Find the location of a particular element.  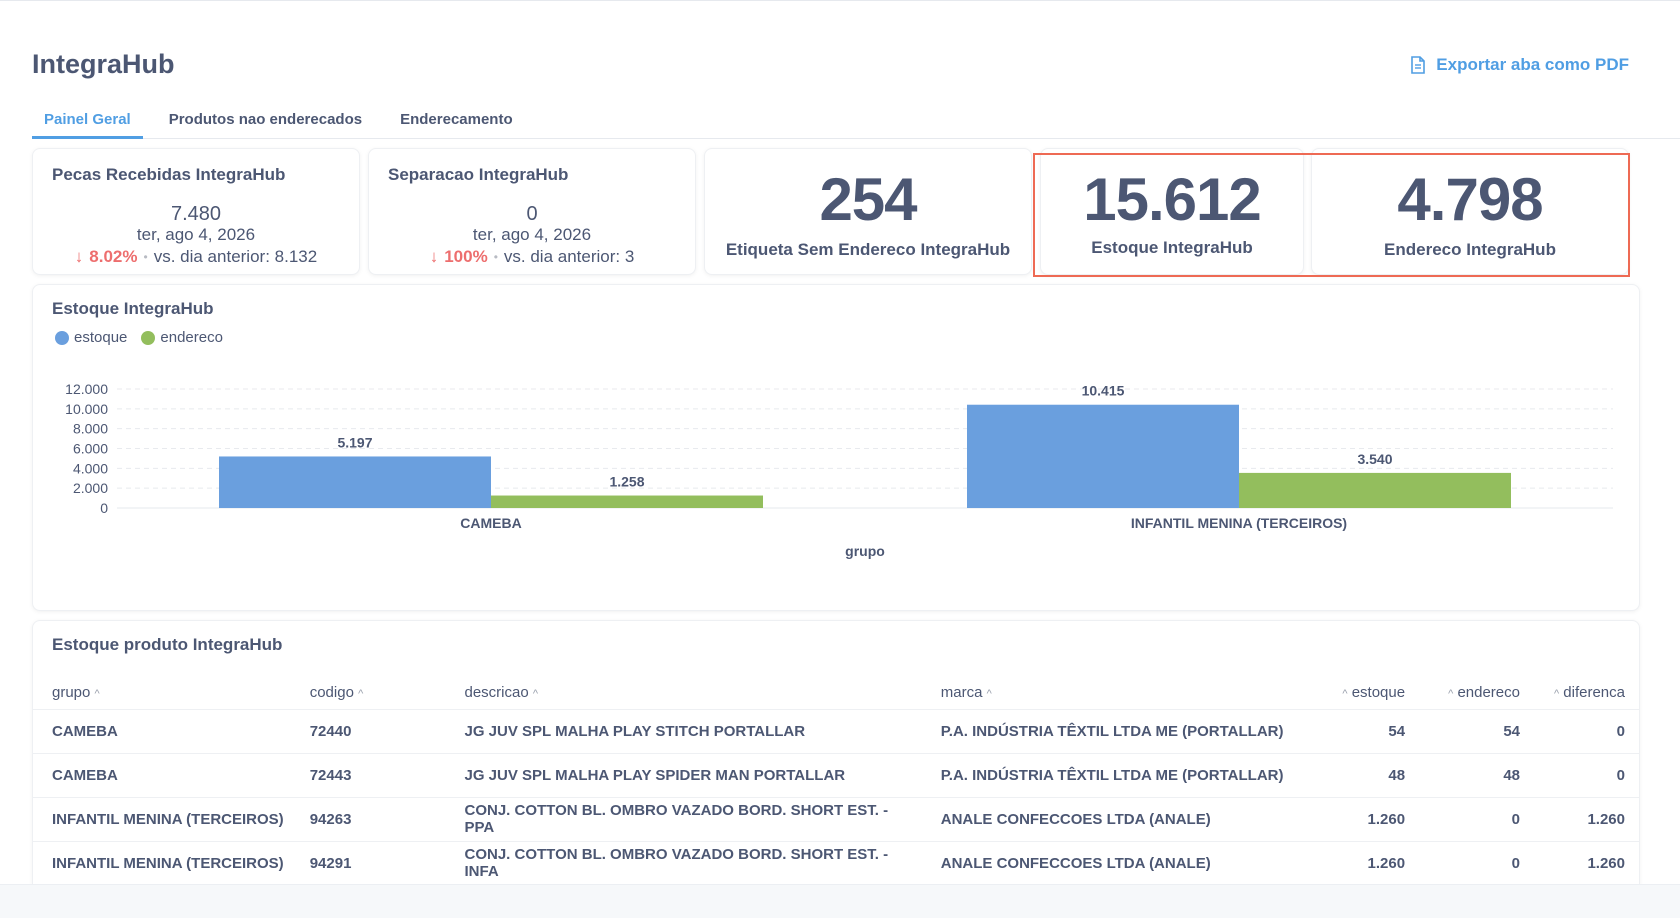

column-header-descricao: descricao ^ is located at coordinates (501, 693).